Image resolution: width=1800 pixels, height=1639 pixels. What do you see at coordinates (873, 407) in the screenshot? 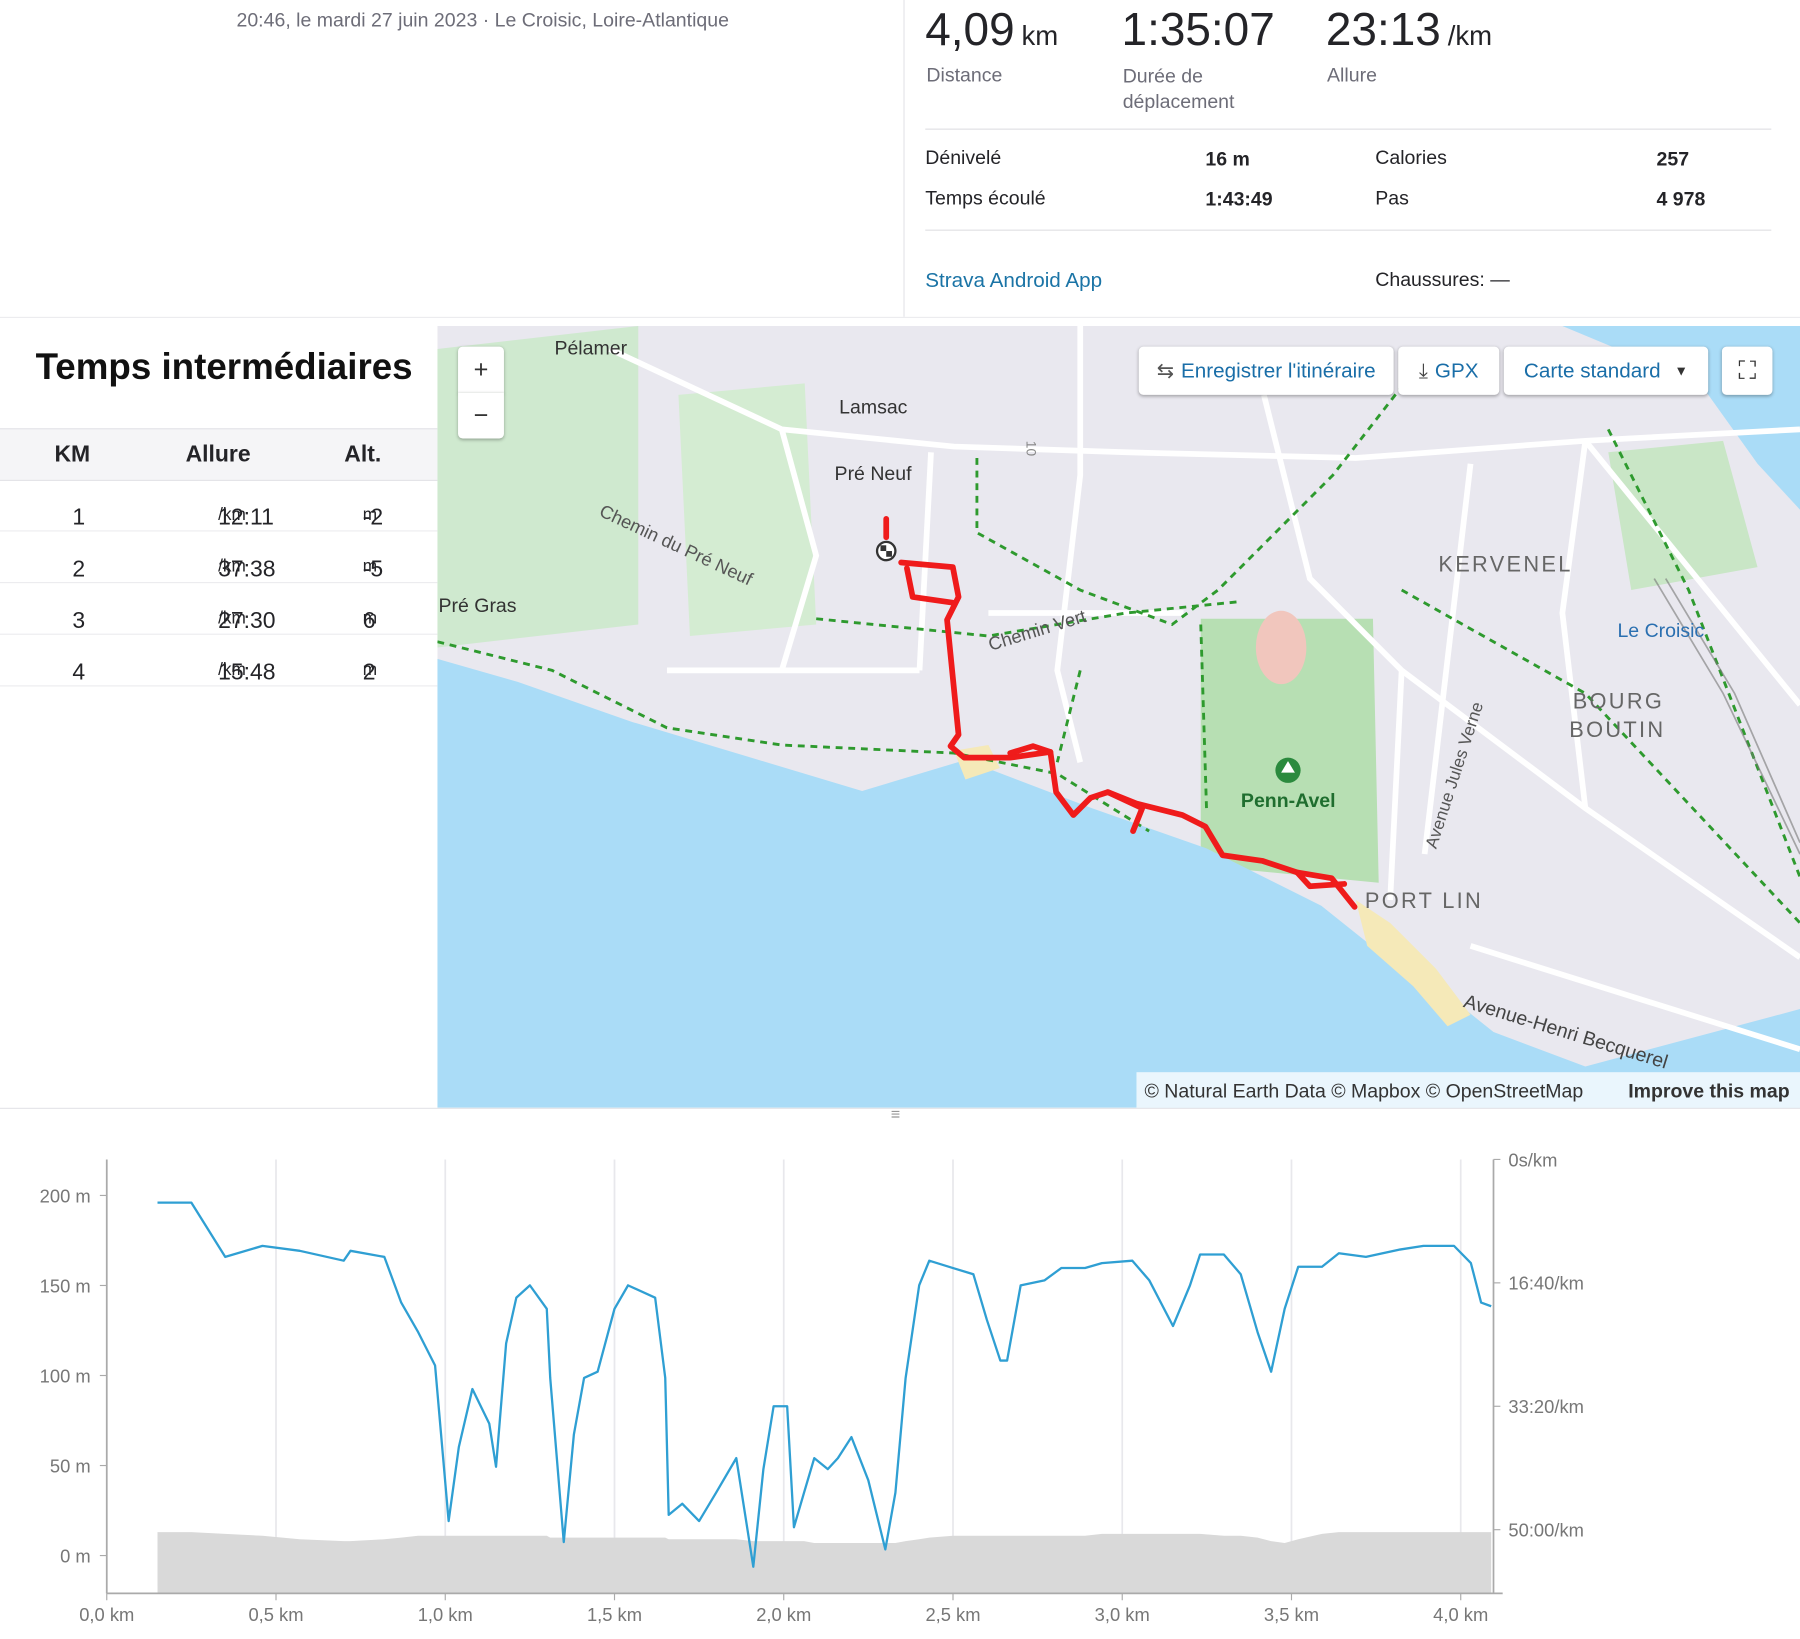
I see `place-label: Lamsac` at bounding box center [873, 407].